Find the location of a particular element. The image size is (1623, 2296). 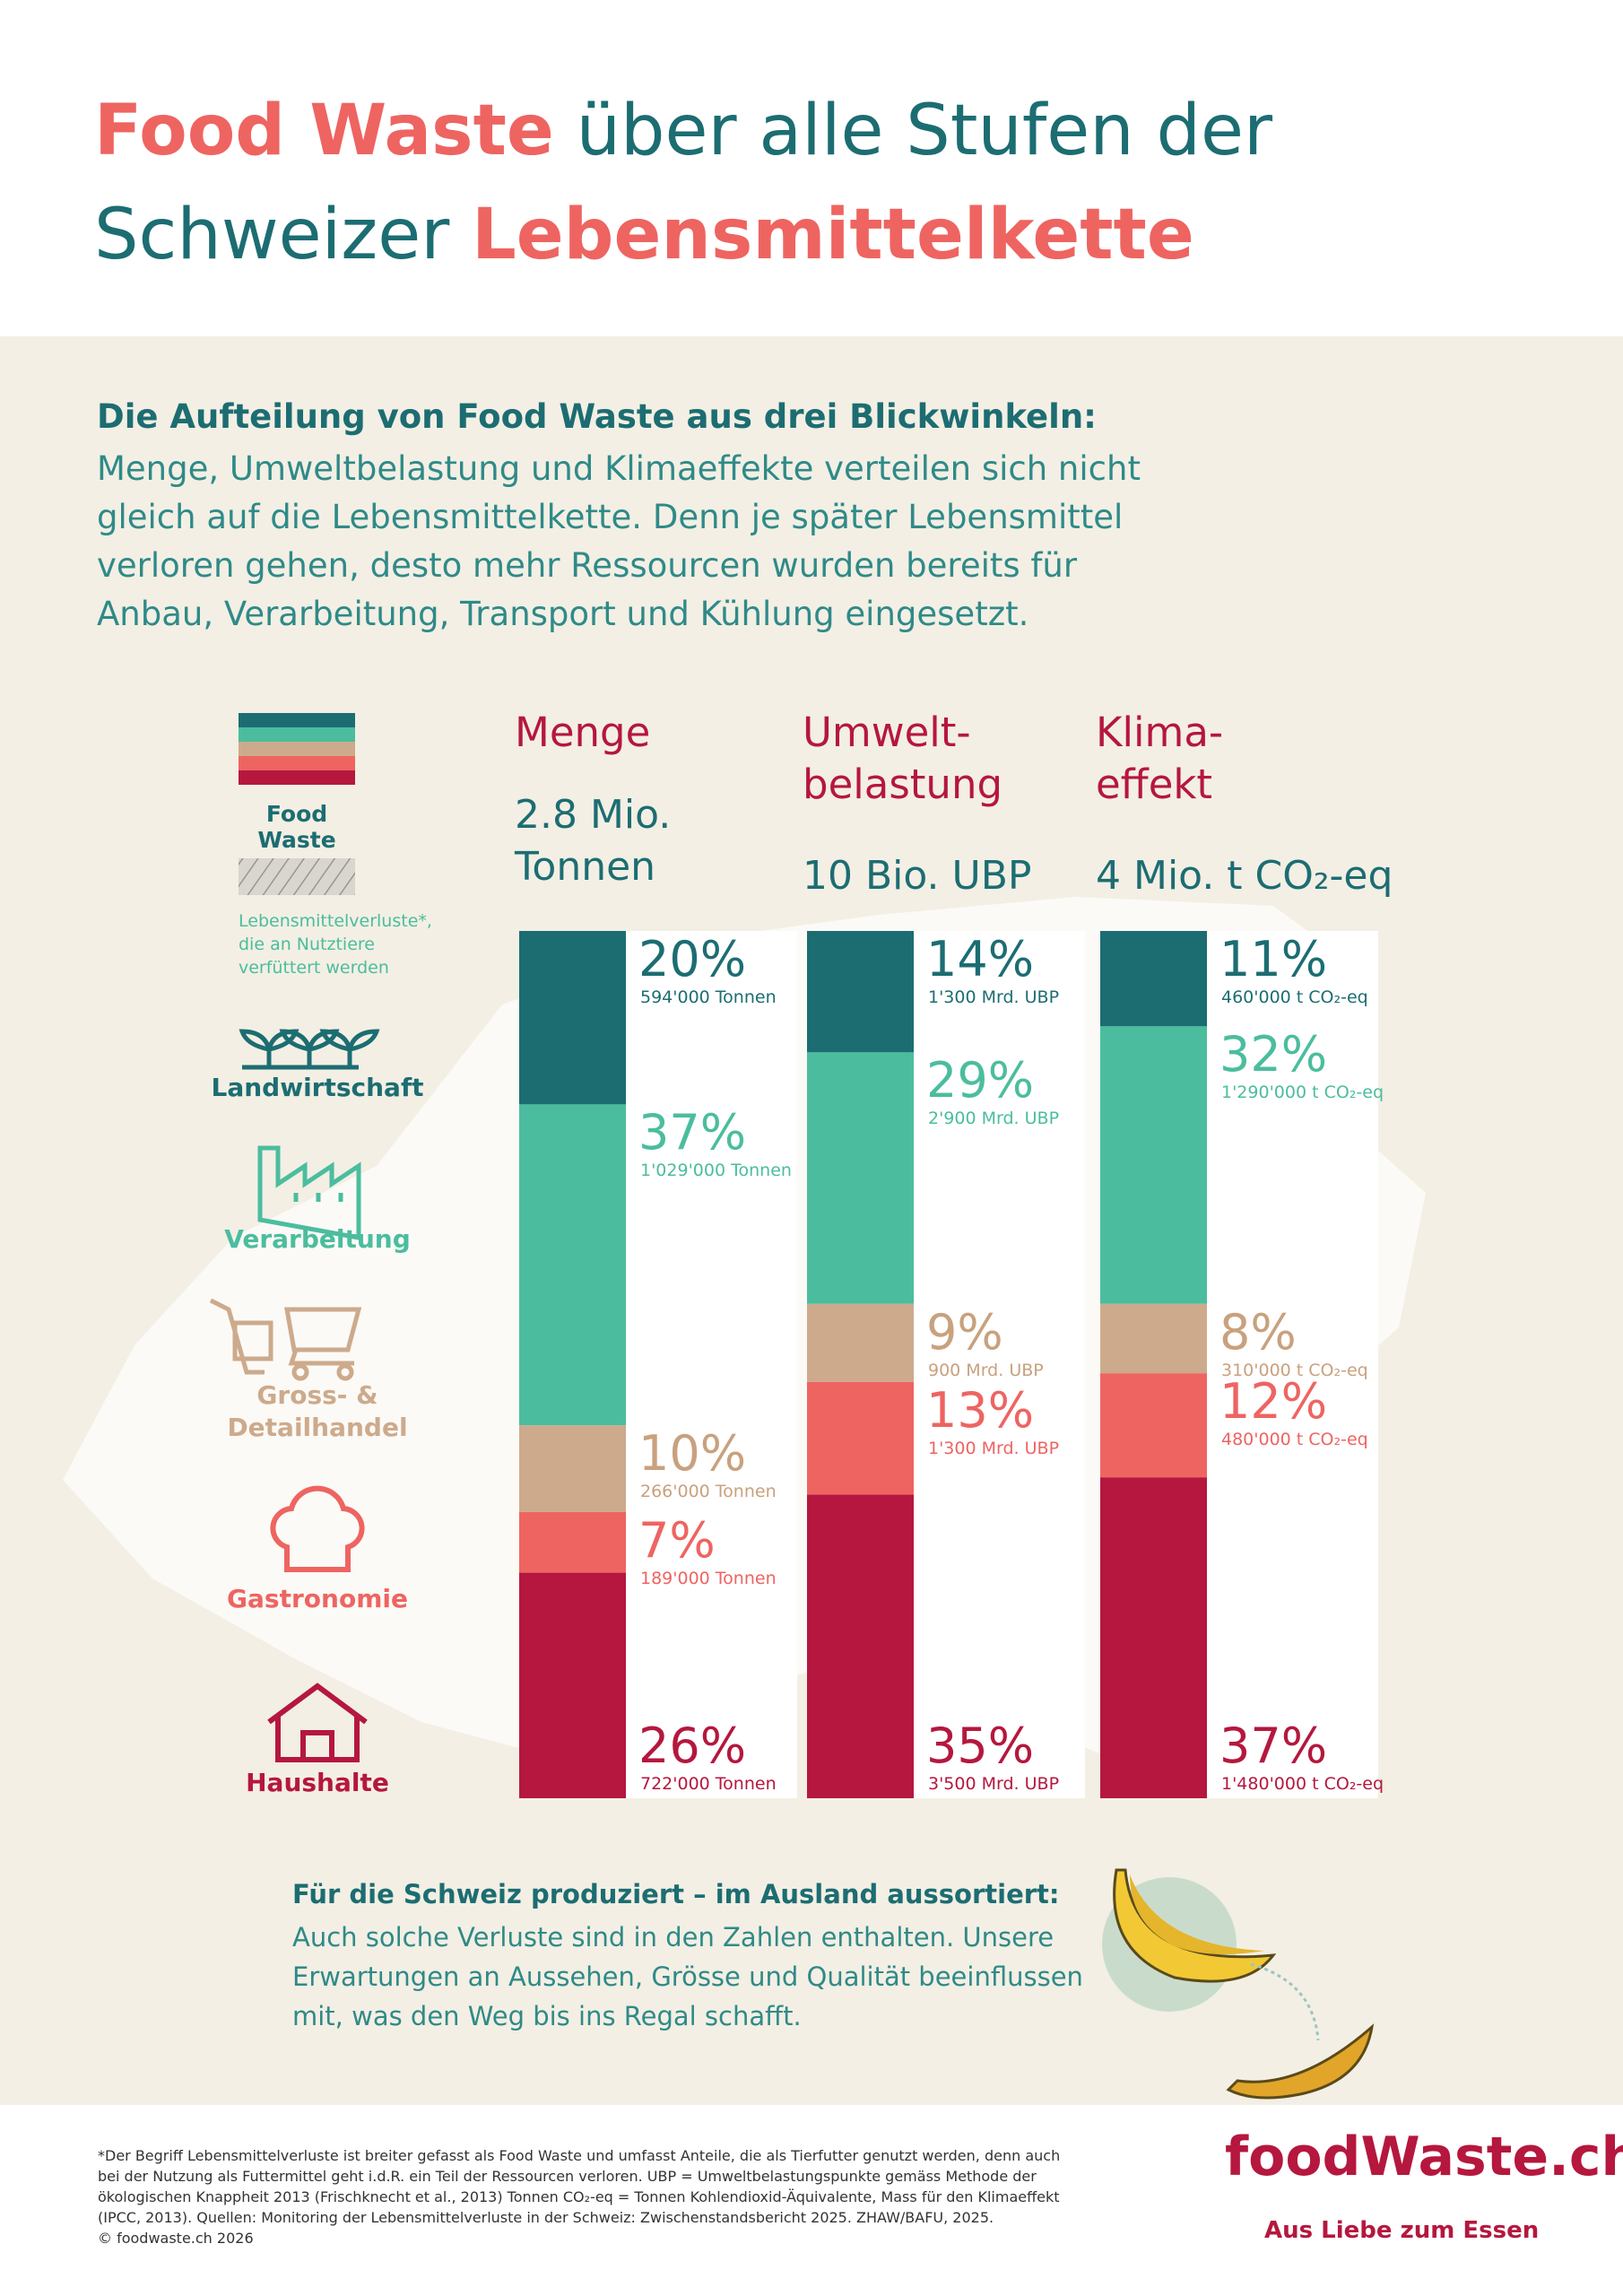

amount-label: 480'000 t CO₂-eq is located at coordinates (1294, 1440).